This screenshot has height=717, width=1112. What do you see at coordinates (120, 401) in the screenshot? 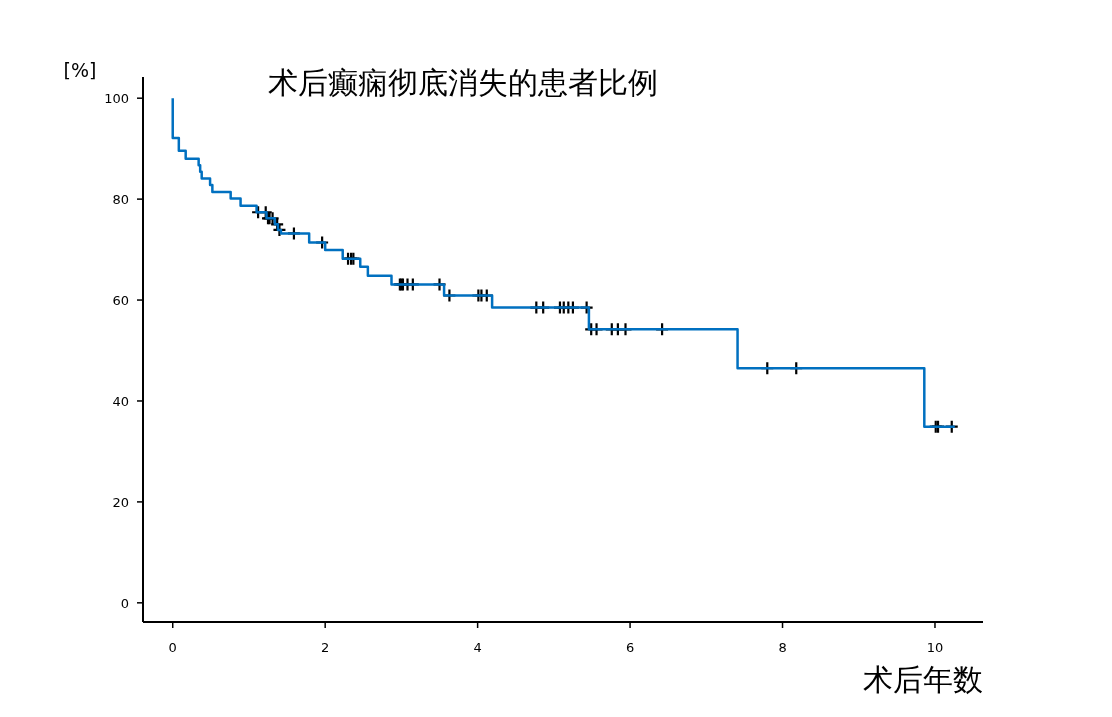
I see `y-tick-label: 40` at bounding box center [120, 401].